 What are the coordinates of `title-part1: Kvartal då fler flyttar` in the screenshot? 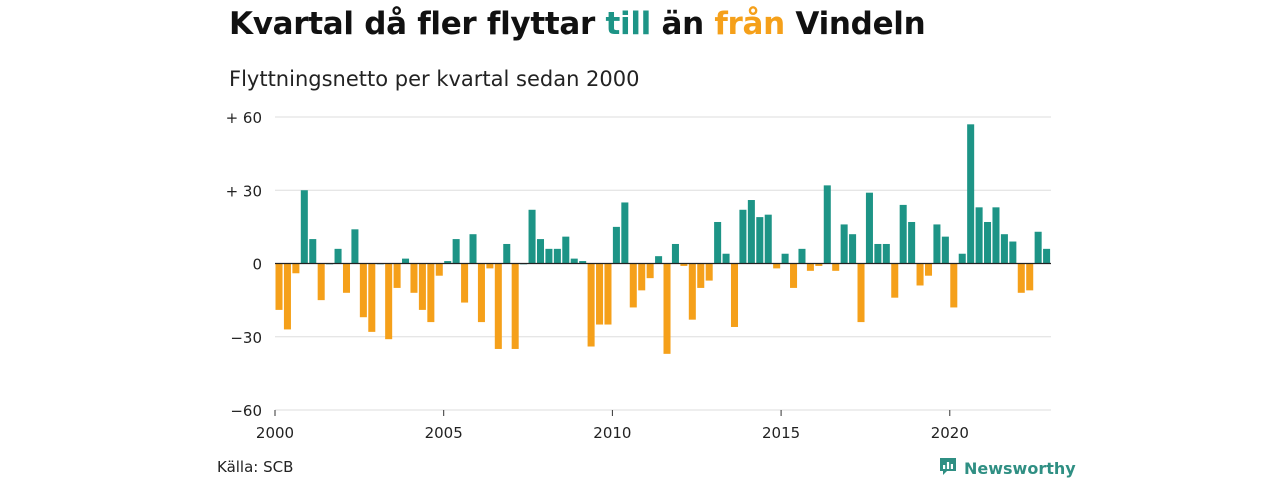 It's located at (417, 24).